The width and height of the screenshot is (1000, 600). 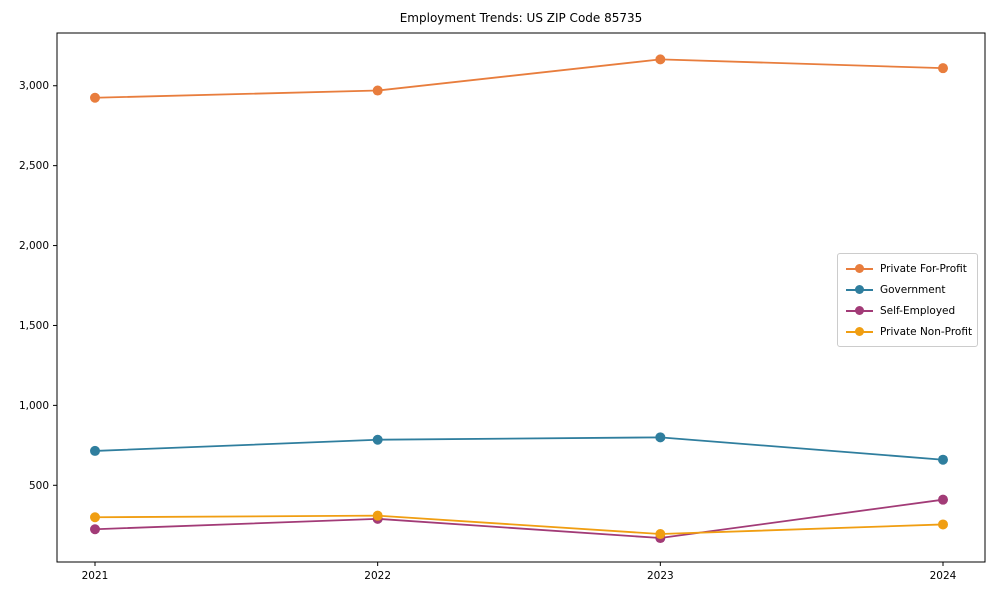 What do you see at coordinates (923, 268) in the screenshot?
I see `legend-label: Private For-Profit` at bounding box center [923, 268].